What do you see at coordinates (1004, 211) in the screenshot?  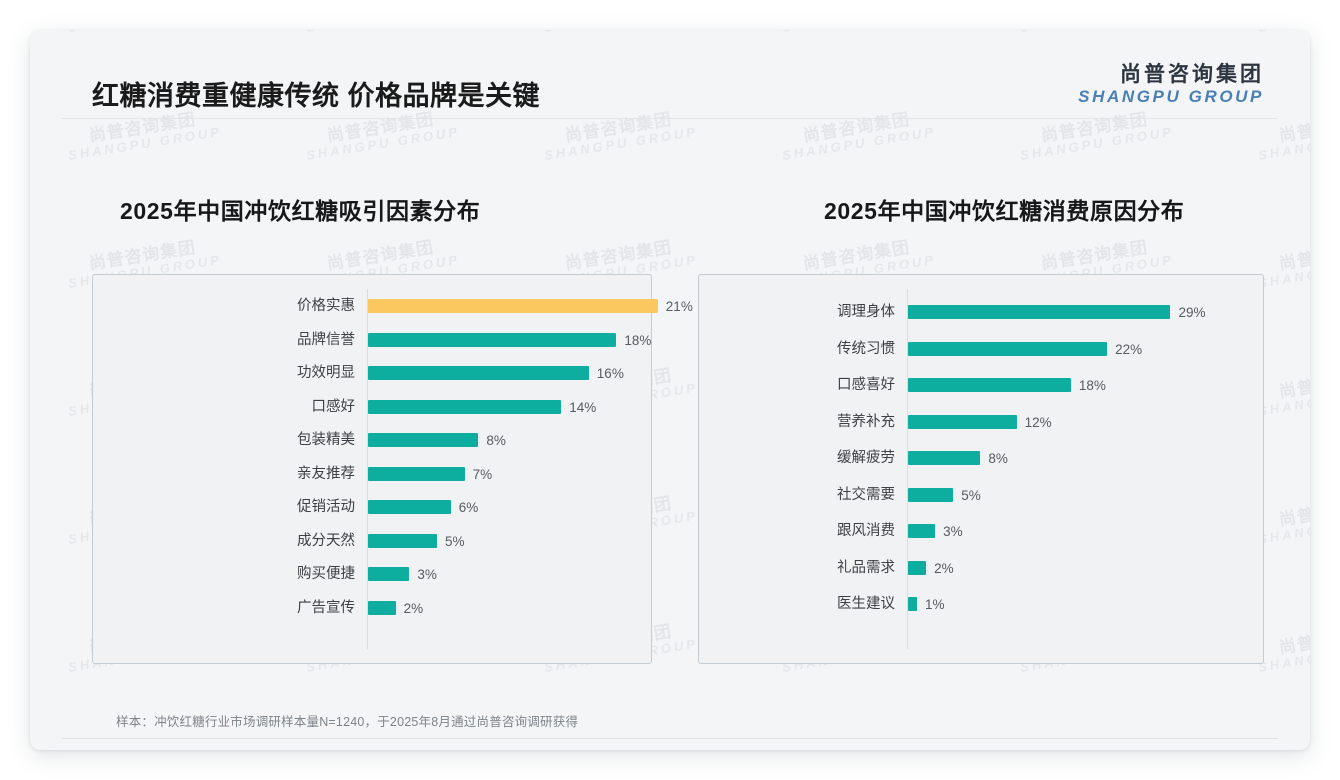 I see `panel-title-right: 2025年中国冲饮红糖消费原因分布` at bounding box center [1004, 211].